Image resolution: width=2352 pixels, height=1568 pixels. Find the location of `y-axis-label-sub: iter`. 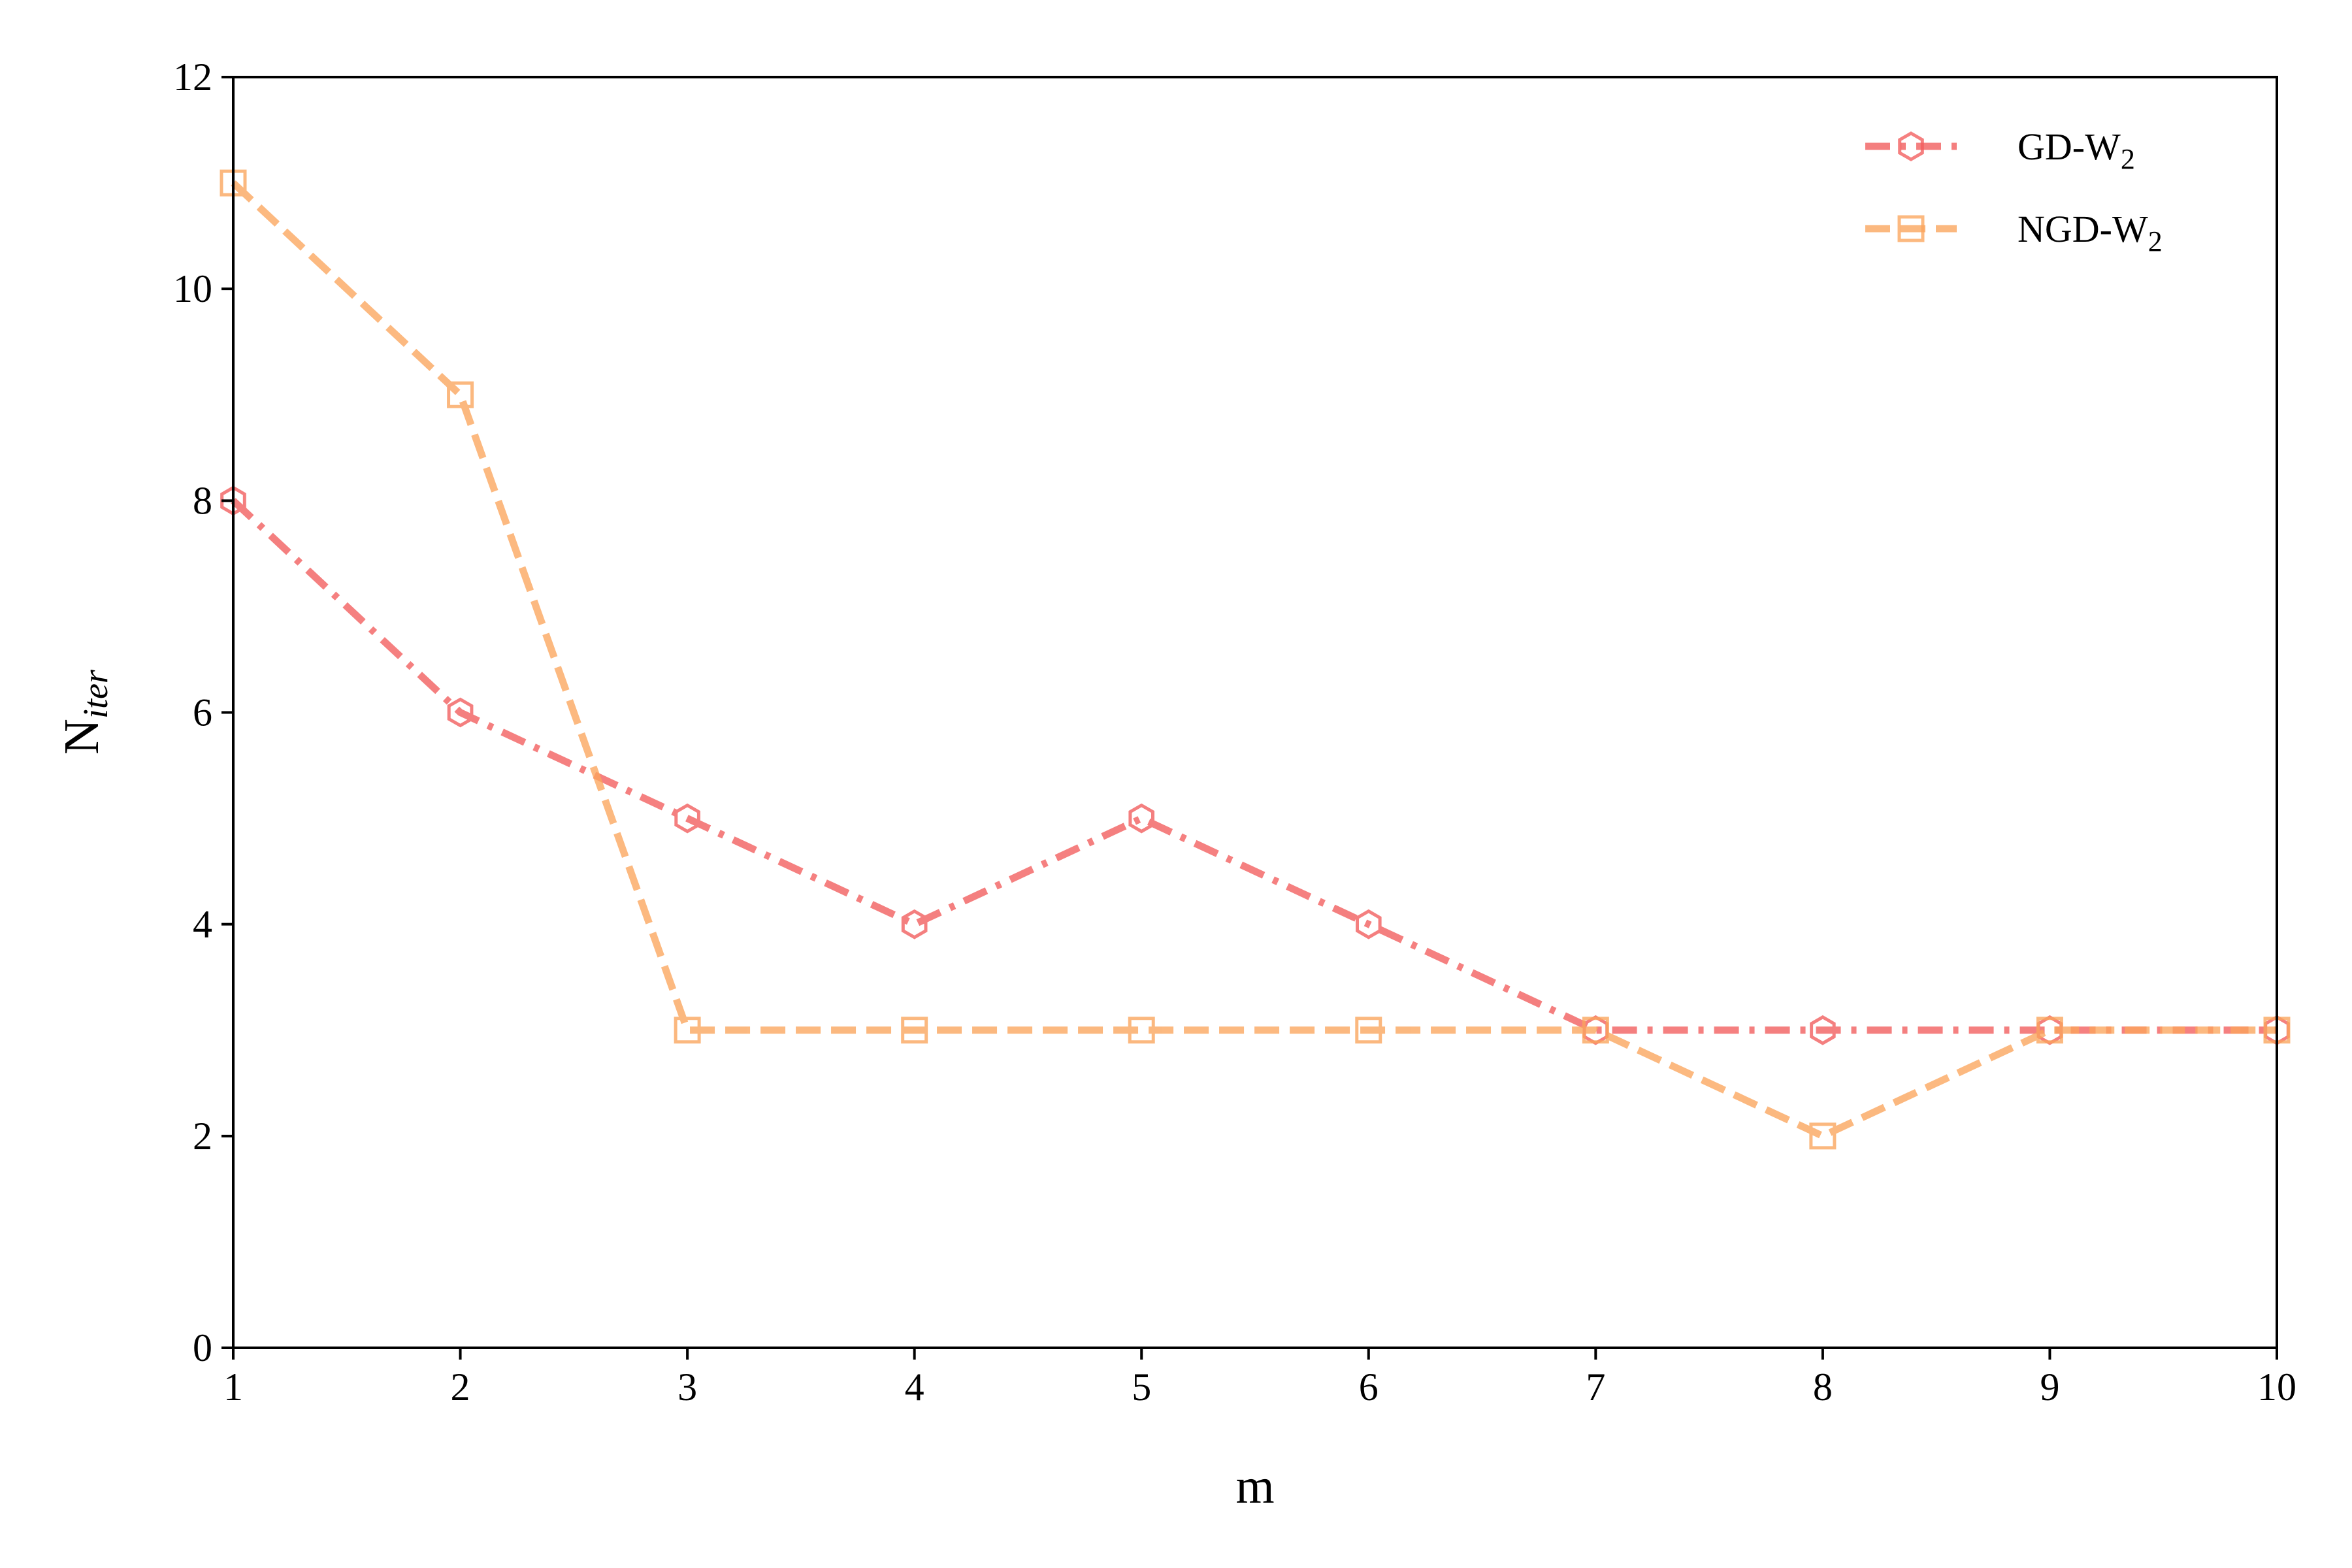

y-axis-label-sub: iter is located at coordinates (95, 694).